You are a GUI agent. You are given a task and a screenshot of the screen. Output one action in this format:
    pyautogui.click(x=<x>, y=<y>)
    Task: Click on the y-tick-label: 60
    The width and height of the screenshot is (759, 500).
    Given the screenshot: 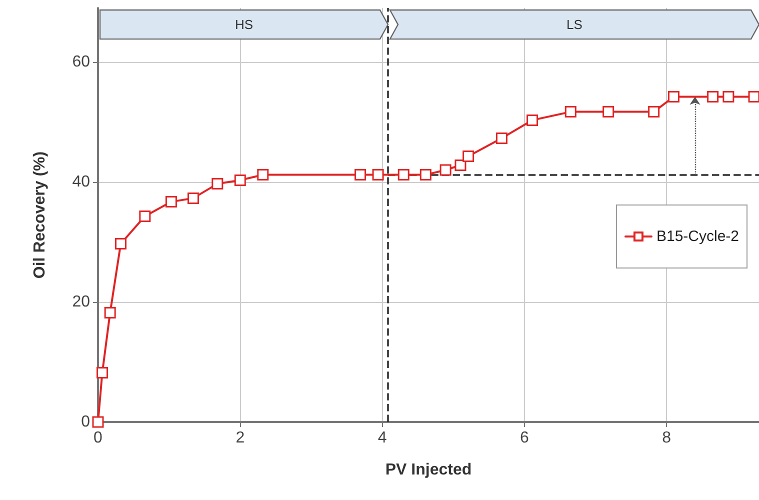 What is the action you would take?
    pyautogui.click(x=81, y=62)
    